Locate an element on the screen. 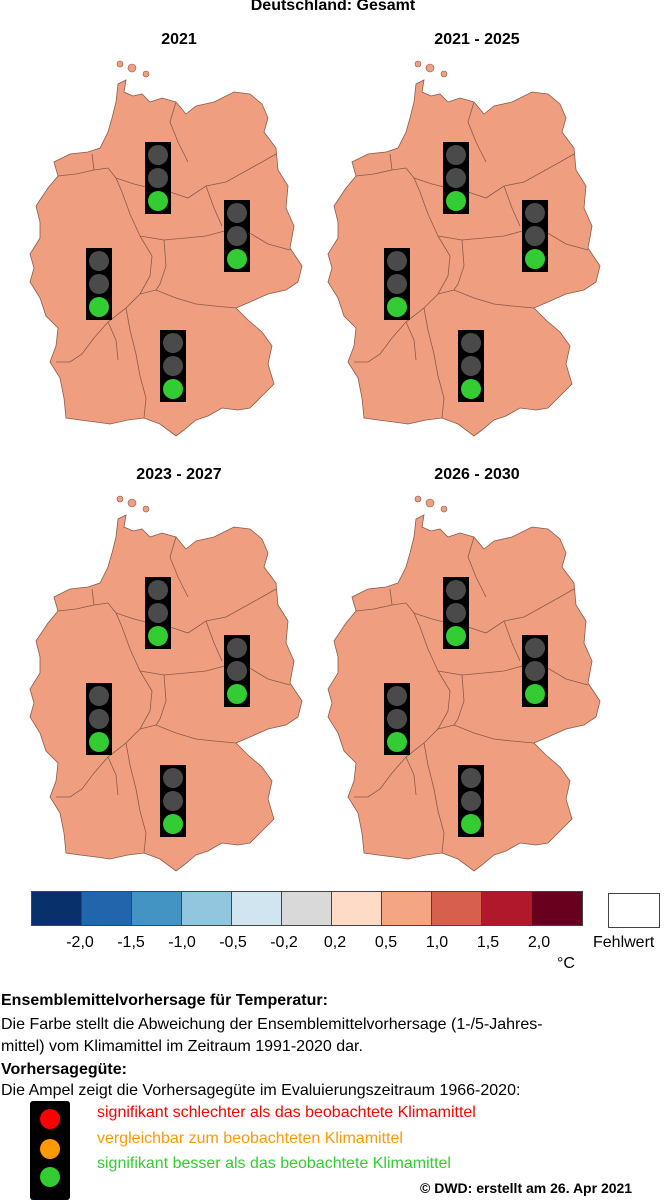  missing-value-swatch is located at coordinates (634, 910).